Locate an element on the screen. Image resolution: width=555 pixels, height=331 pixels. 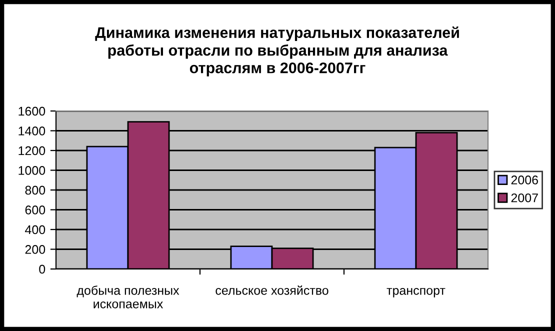
y-tick-label: 1200 is located at coordinates (32, 151).